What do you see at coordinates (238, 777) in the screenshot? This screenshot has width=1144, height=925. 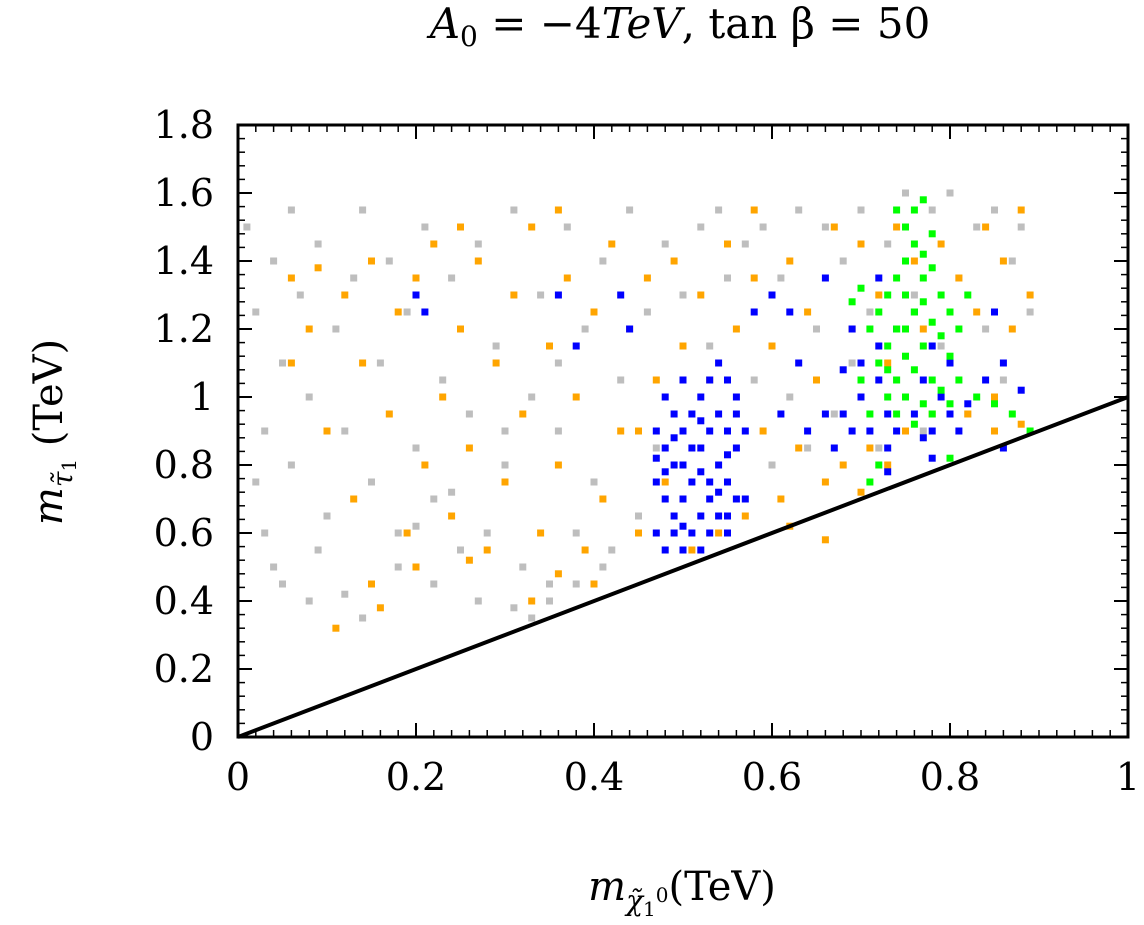 I see `x-tick-label-0: 0` at bounding box center [238, 777].